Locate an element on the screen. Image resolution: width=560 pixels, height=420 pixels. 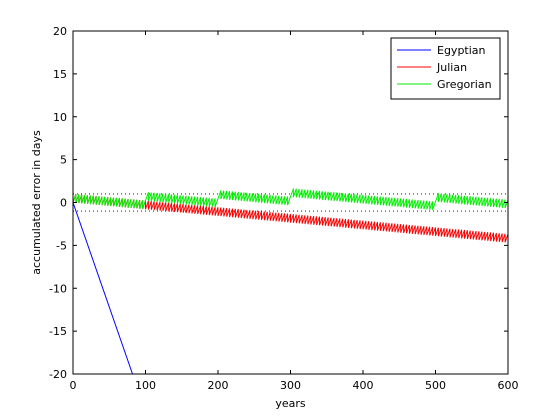
series-line-egyptian is located at coordinates (103, 288).